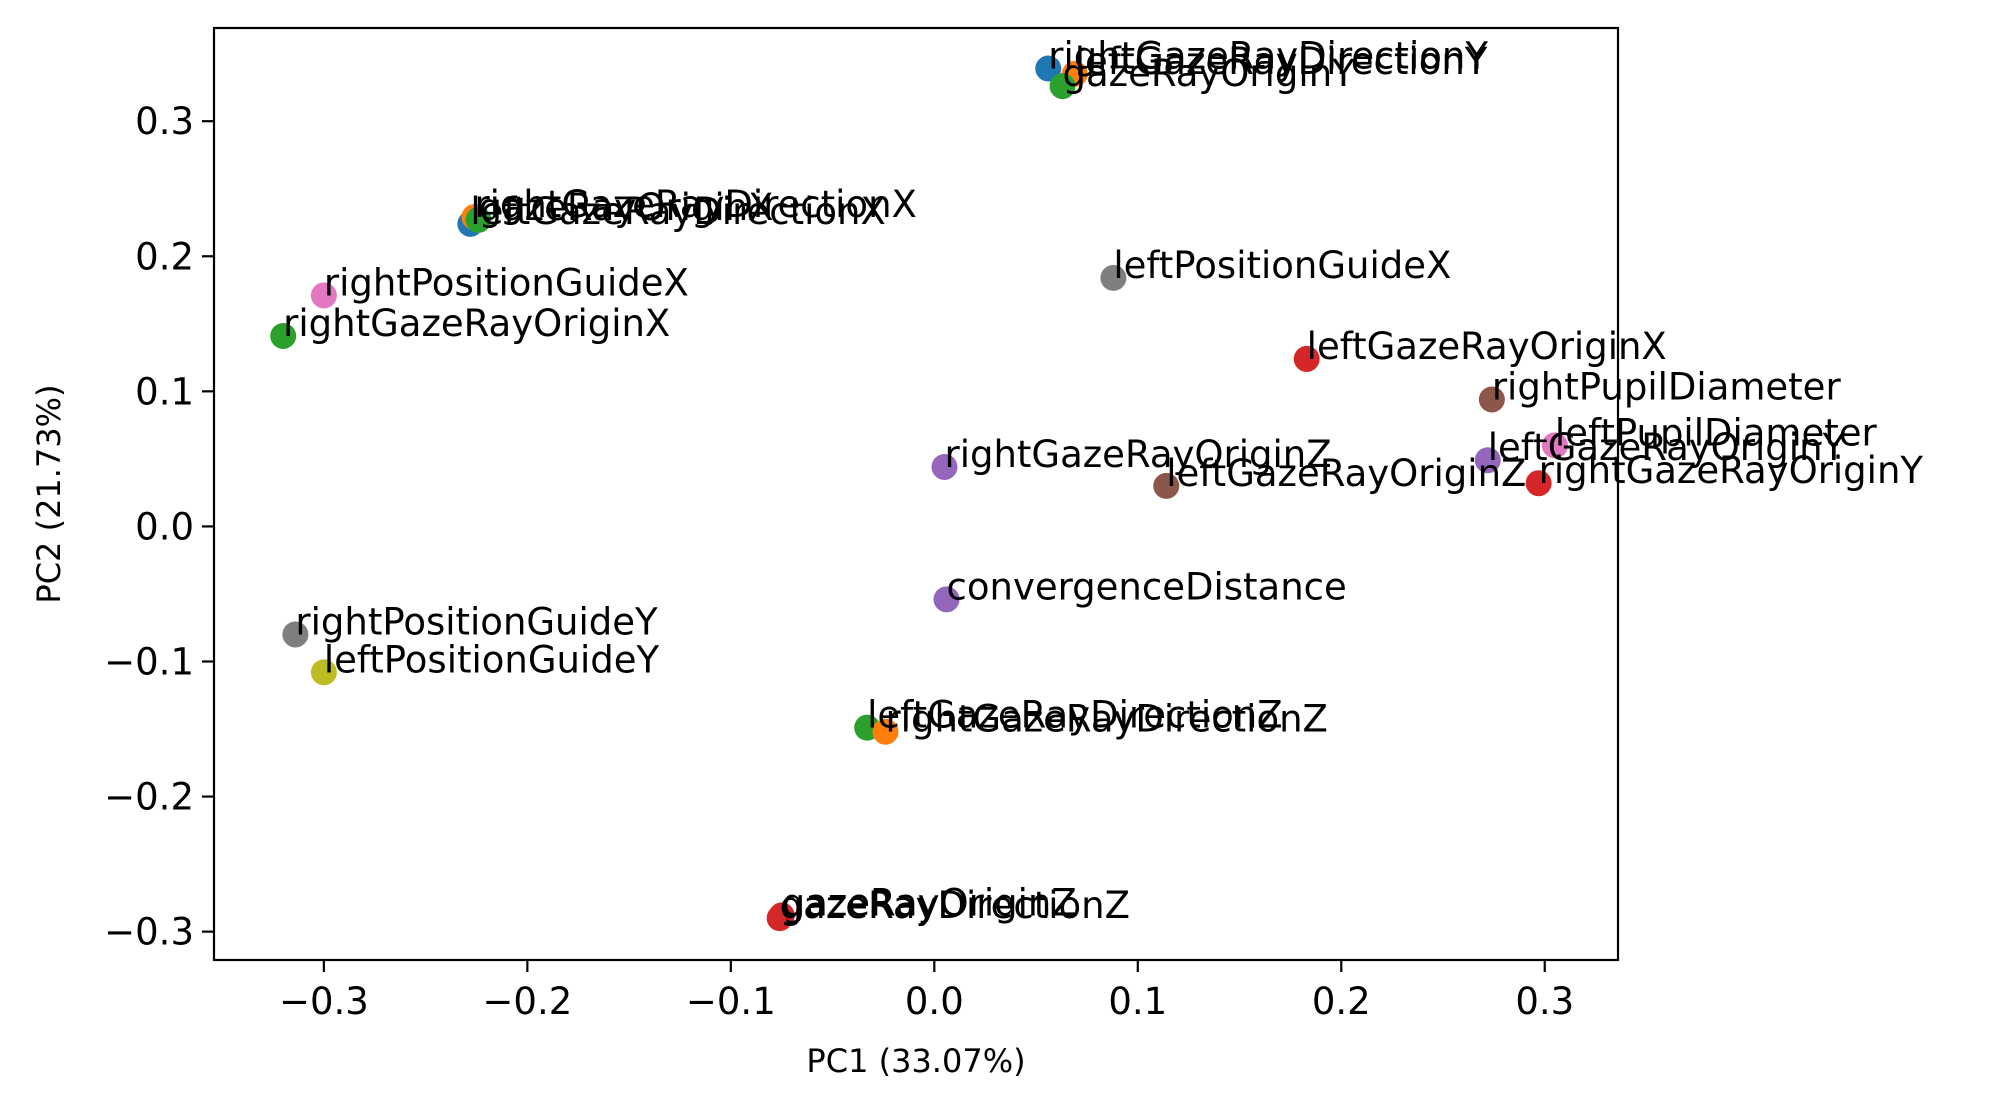 This screenshot has width=1989, height=1107. I want to click on point-label: rightPupilDiameter, so click(1667, 386).